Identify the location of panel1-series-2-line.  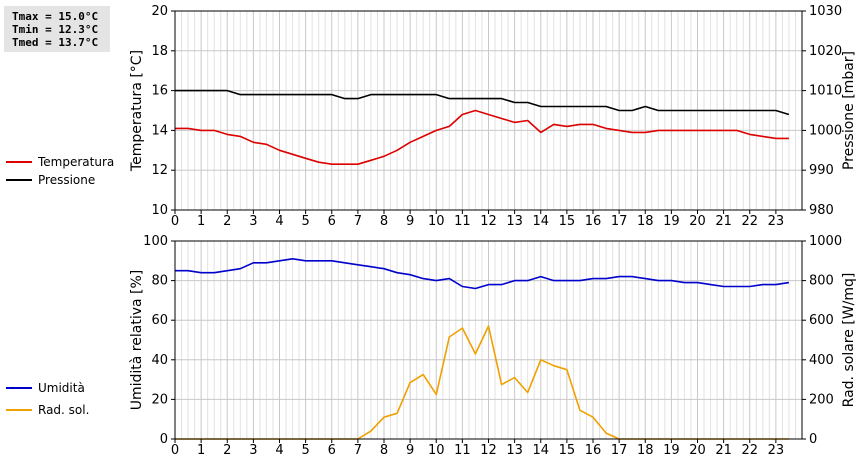
(482, 102).